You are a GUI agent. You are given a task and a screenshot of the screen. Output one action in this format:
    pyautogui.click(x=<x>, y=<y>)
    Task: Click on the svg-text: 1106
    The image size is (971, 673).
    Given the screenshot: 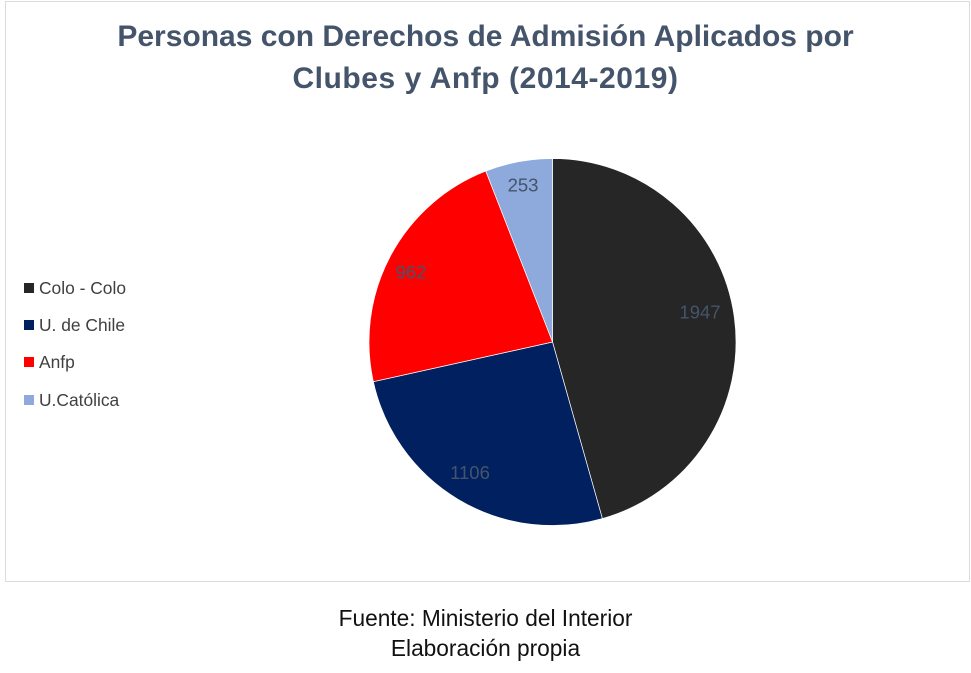 What is the action you would take?
    pyautogui.click(x=470, y=472)
    